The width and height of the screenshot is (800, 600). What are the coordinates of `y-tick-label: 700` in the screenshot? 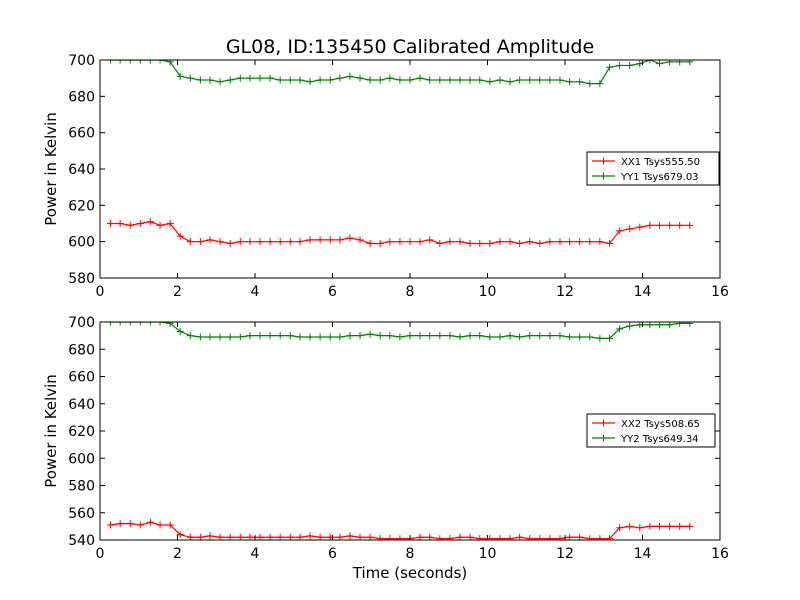 It's located at (81, 323).